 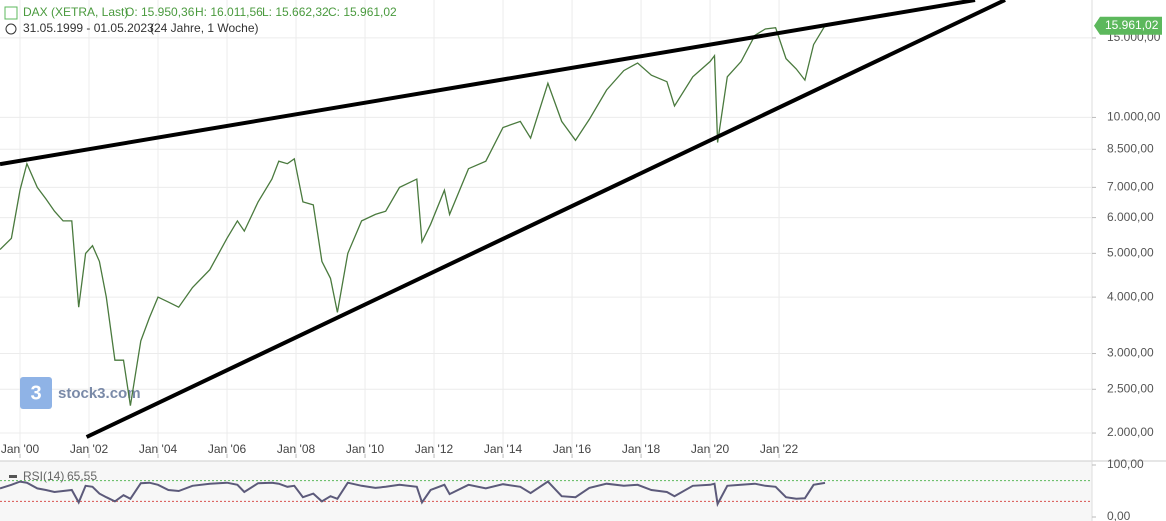 What do you see at coordinates (1130, 388) in the screenshot?
I see `y-tick-label: 2.500,00` at bounding box center [1130, 388].